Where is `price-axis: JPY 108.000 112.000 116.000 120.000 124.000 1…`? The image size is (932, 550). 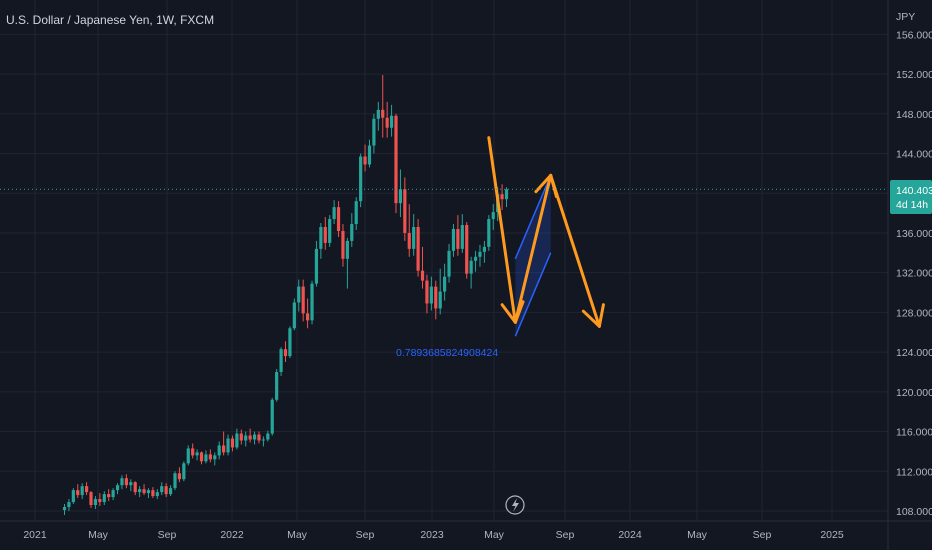 price-axis: JPY 108.000 112.000 116.000 120.000 124.000 1… is located at coordinates (909, 275).